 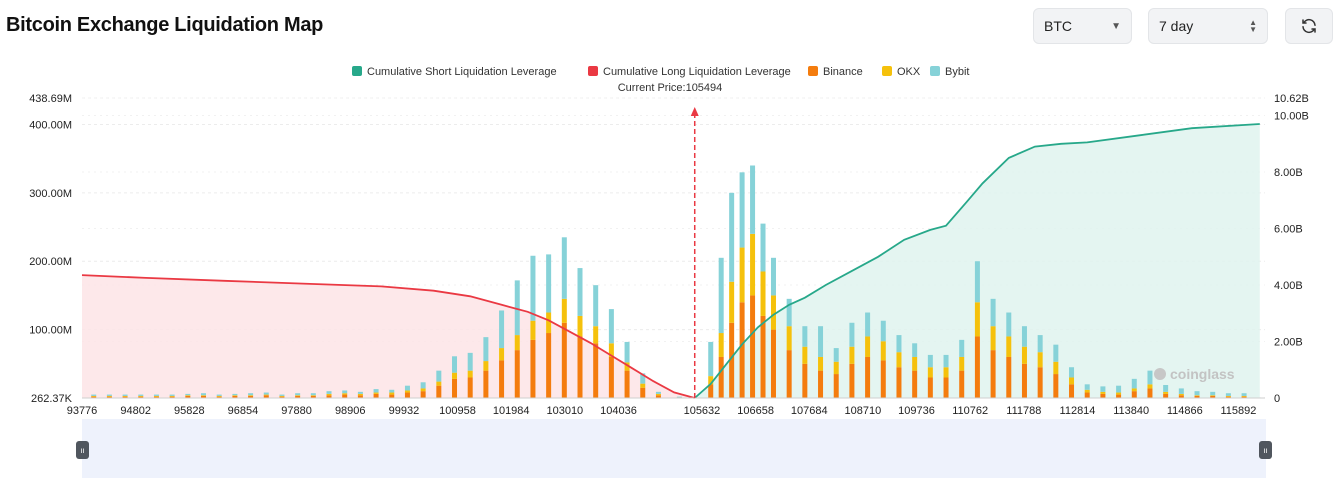 I want to click on x-tick-label: 109736, so click(x=916, y=411).